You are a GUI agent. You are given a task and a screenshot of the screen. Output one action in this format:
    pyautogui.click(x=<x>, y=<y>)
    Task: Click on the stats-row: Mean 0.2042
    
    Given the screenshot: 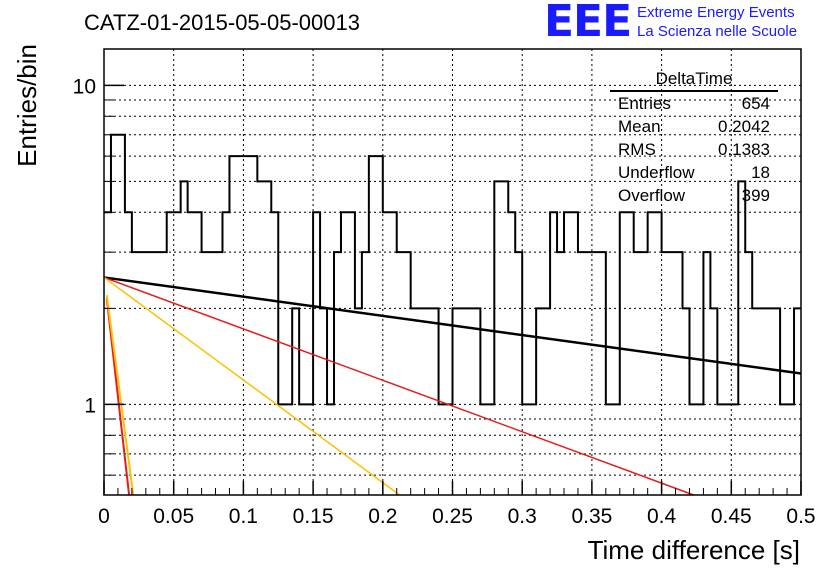 What is the action you would take?
    pyautogui.click(x=694, y=126)
    